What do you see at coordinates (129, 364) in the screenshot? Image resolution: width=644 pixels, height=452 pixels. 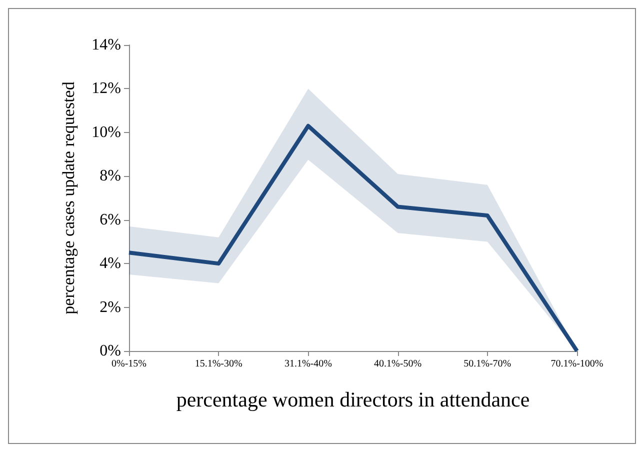 I see `x-tick-label: 0%-15%` at bounding box center [129, 364].